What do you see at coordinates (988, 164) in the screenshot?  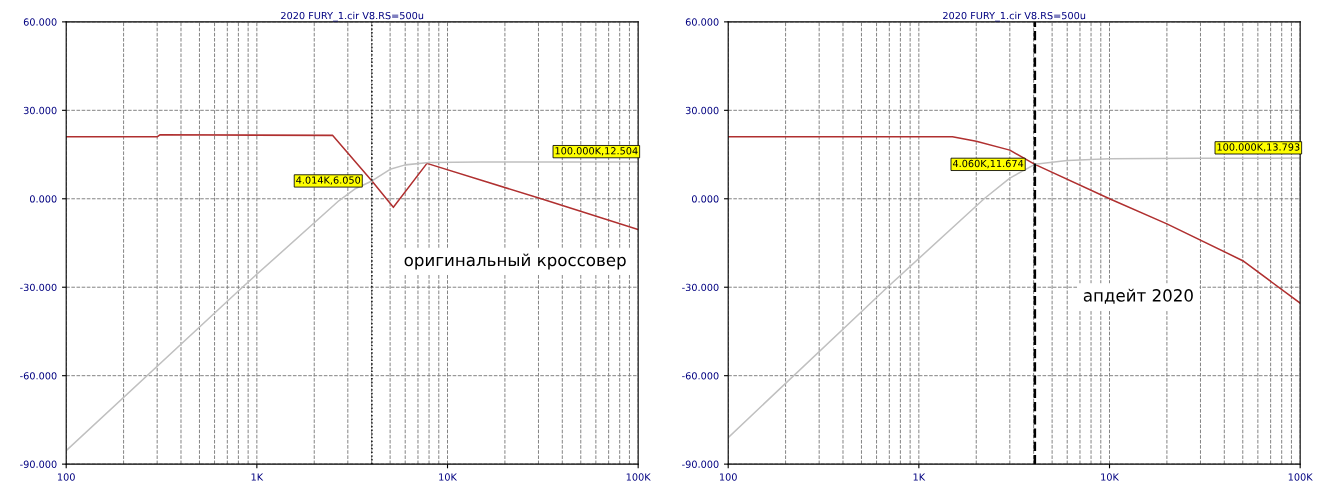 I see `annotation: 4.060K,11.674` at bounding box center [988, 164].